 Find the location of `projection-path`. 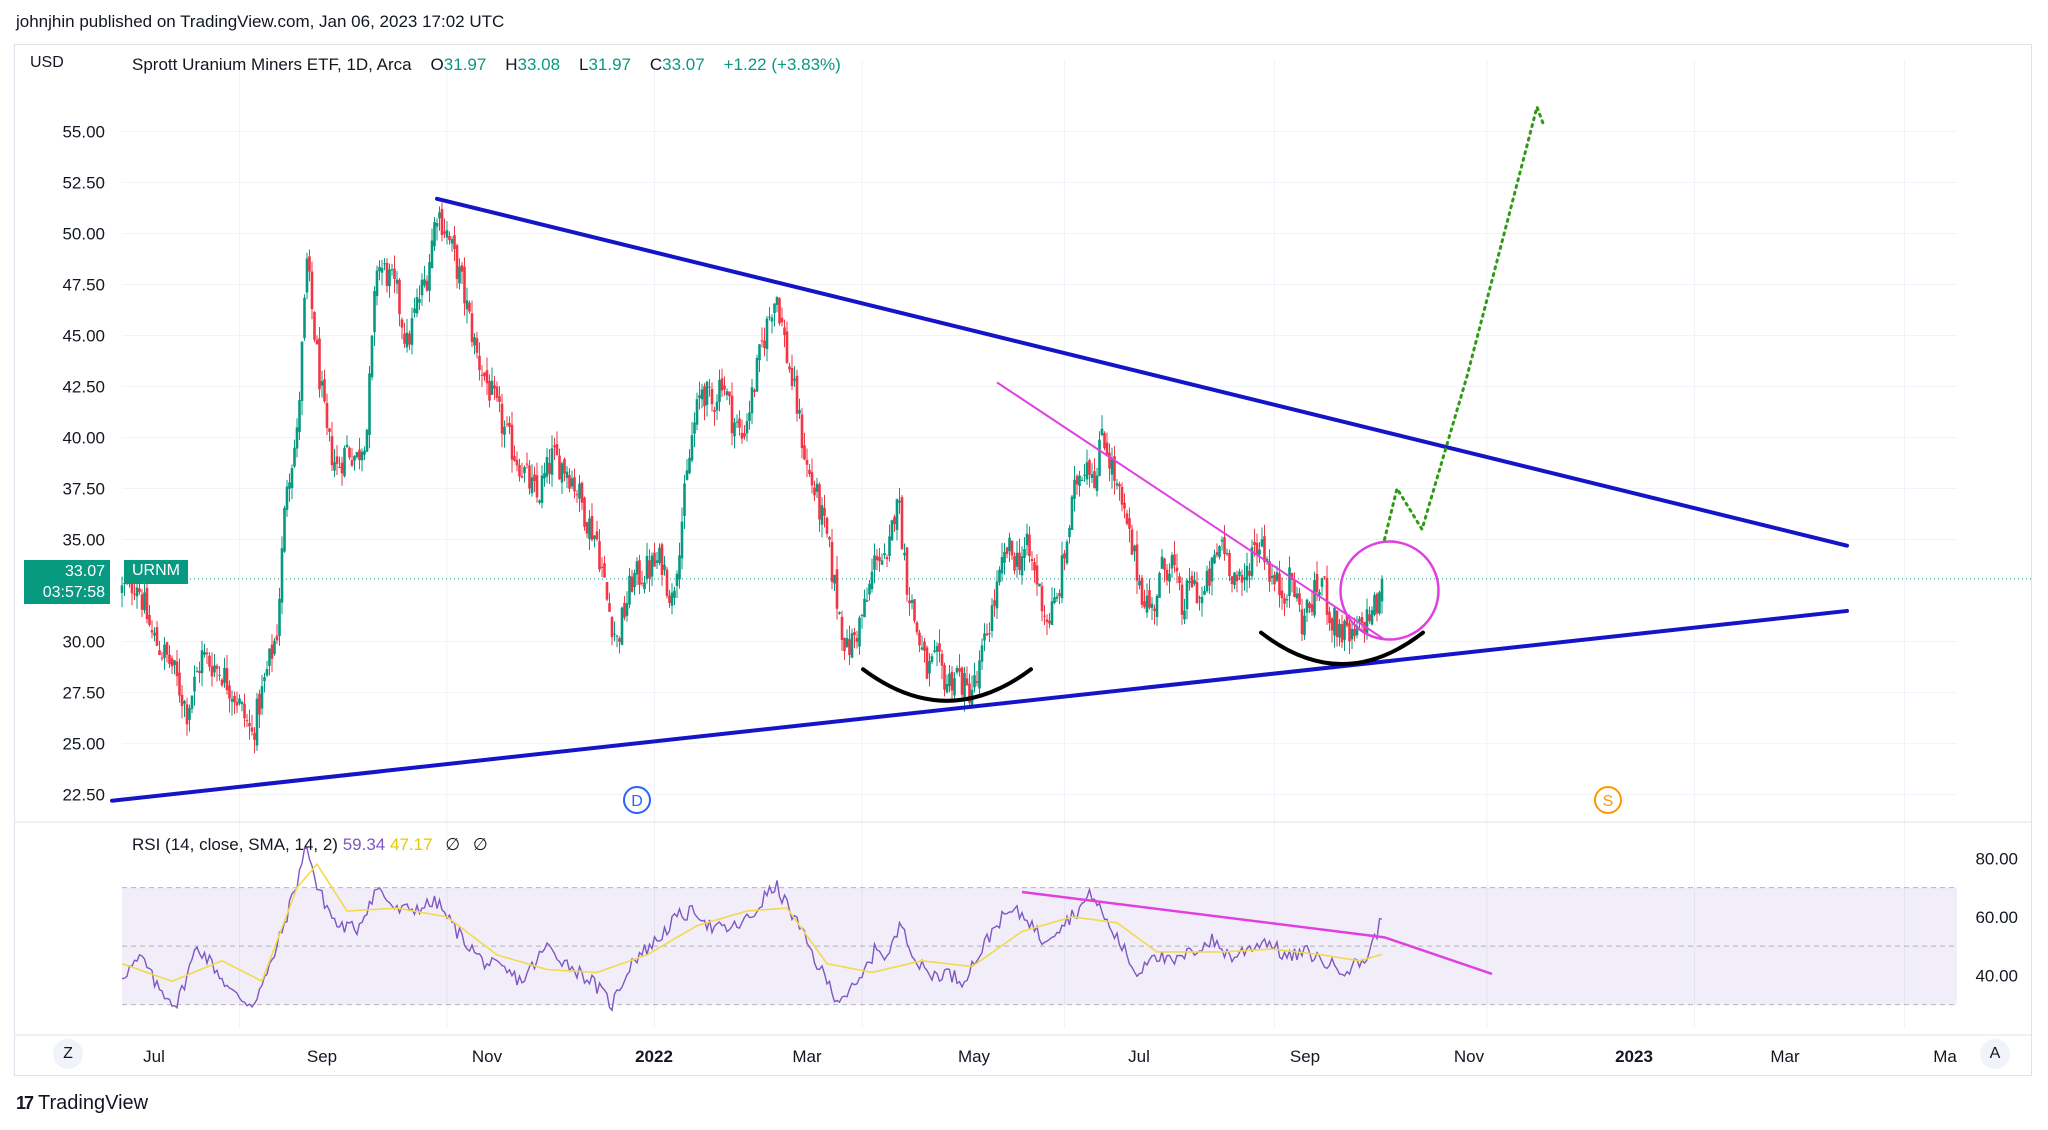

projection-path is located at coordinates (1464, 321).